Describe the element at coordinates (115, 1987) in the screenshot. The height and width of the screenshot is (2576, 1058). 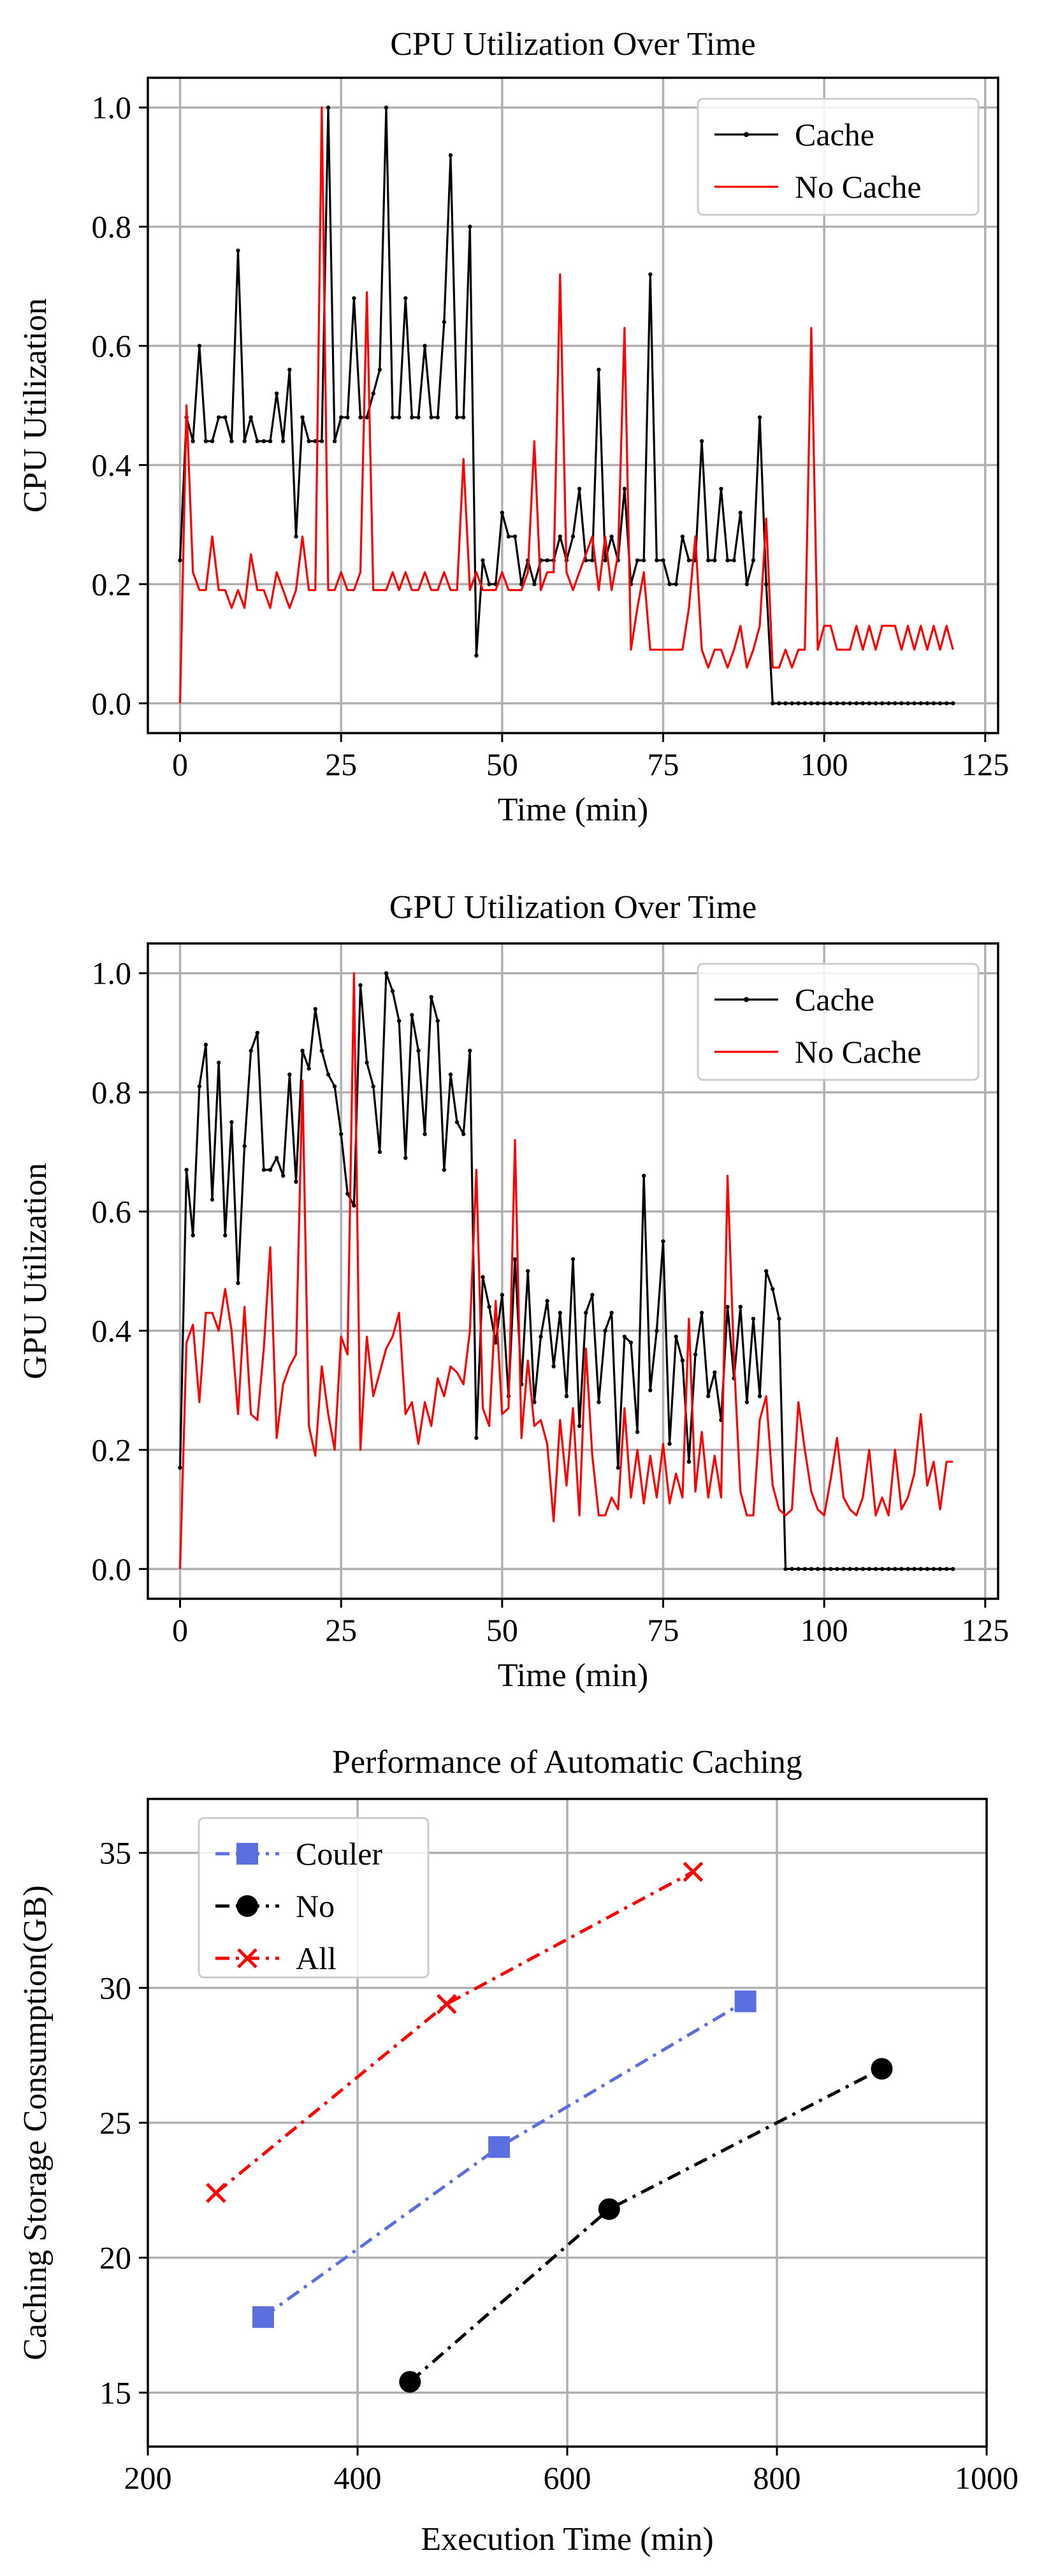
I see `y-tick-label: 30` at that location.